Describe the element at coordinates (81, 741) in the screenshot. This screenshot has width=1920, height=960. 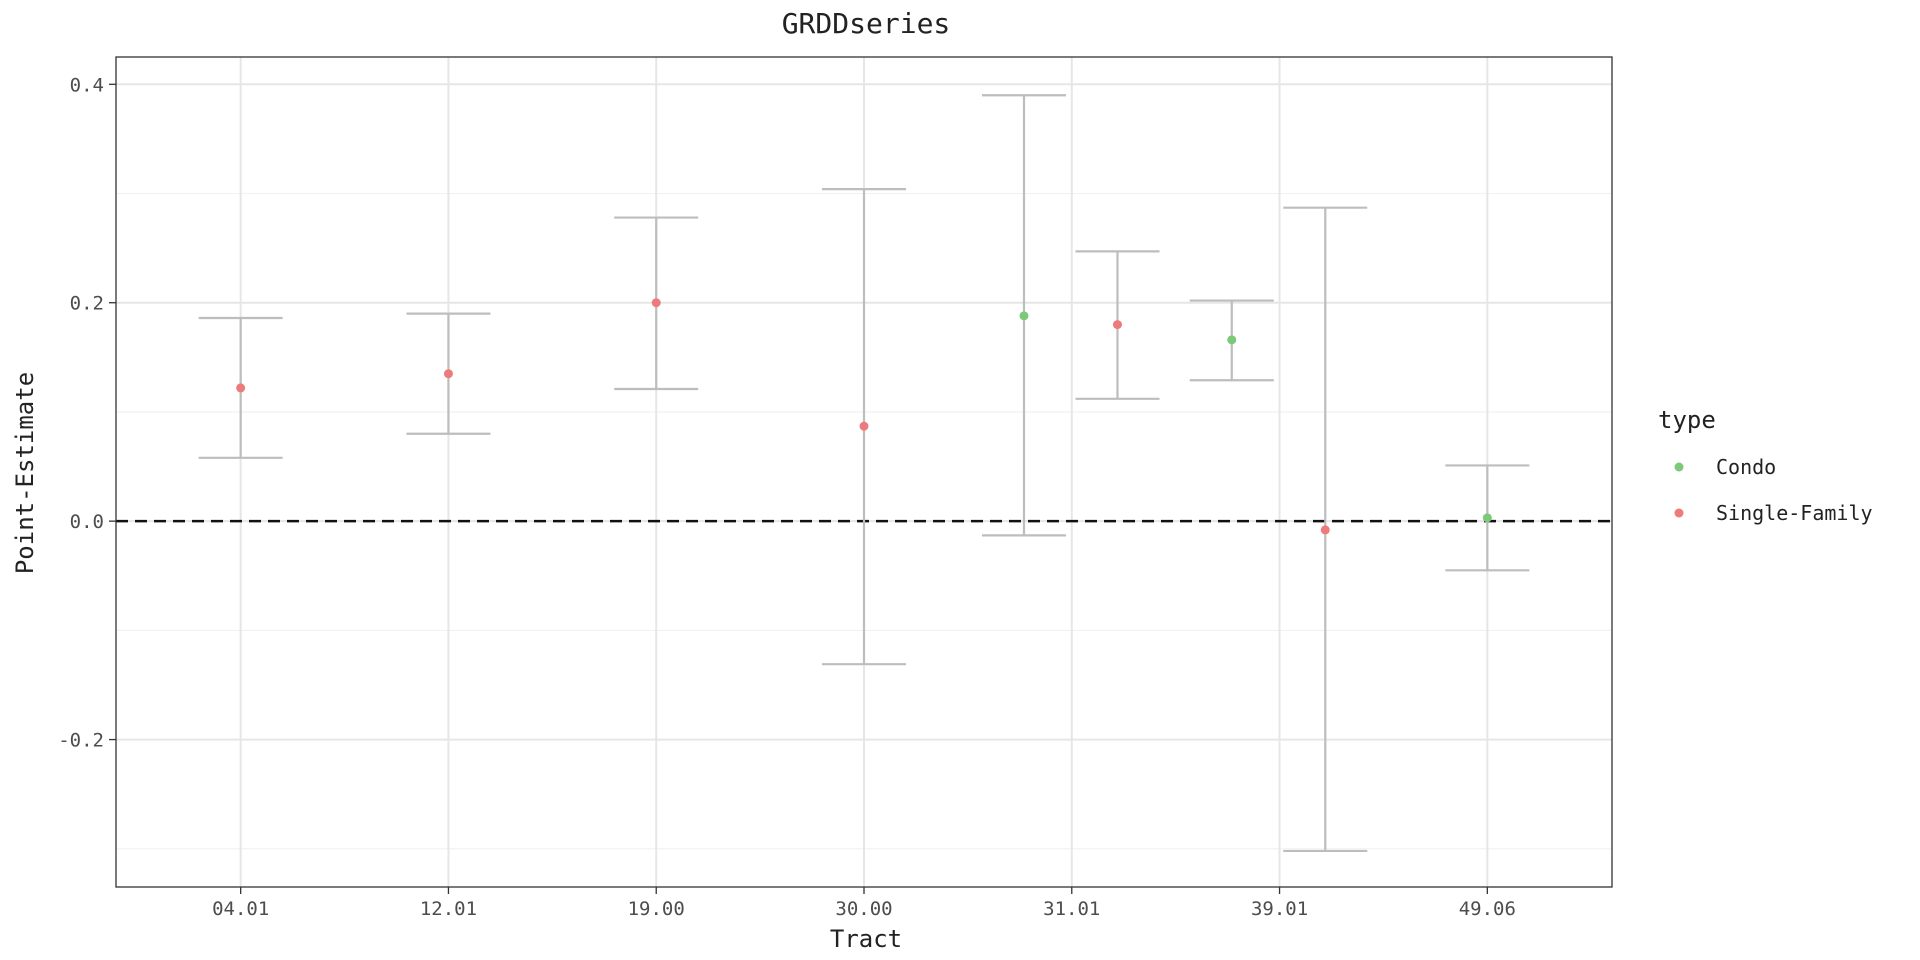
I see `y-tick-label: -0.2` at that location.